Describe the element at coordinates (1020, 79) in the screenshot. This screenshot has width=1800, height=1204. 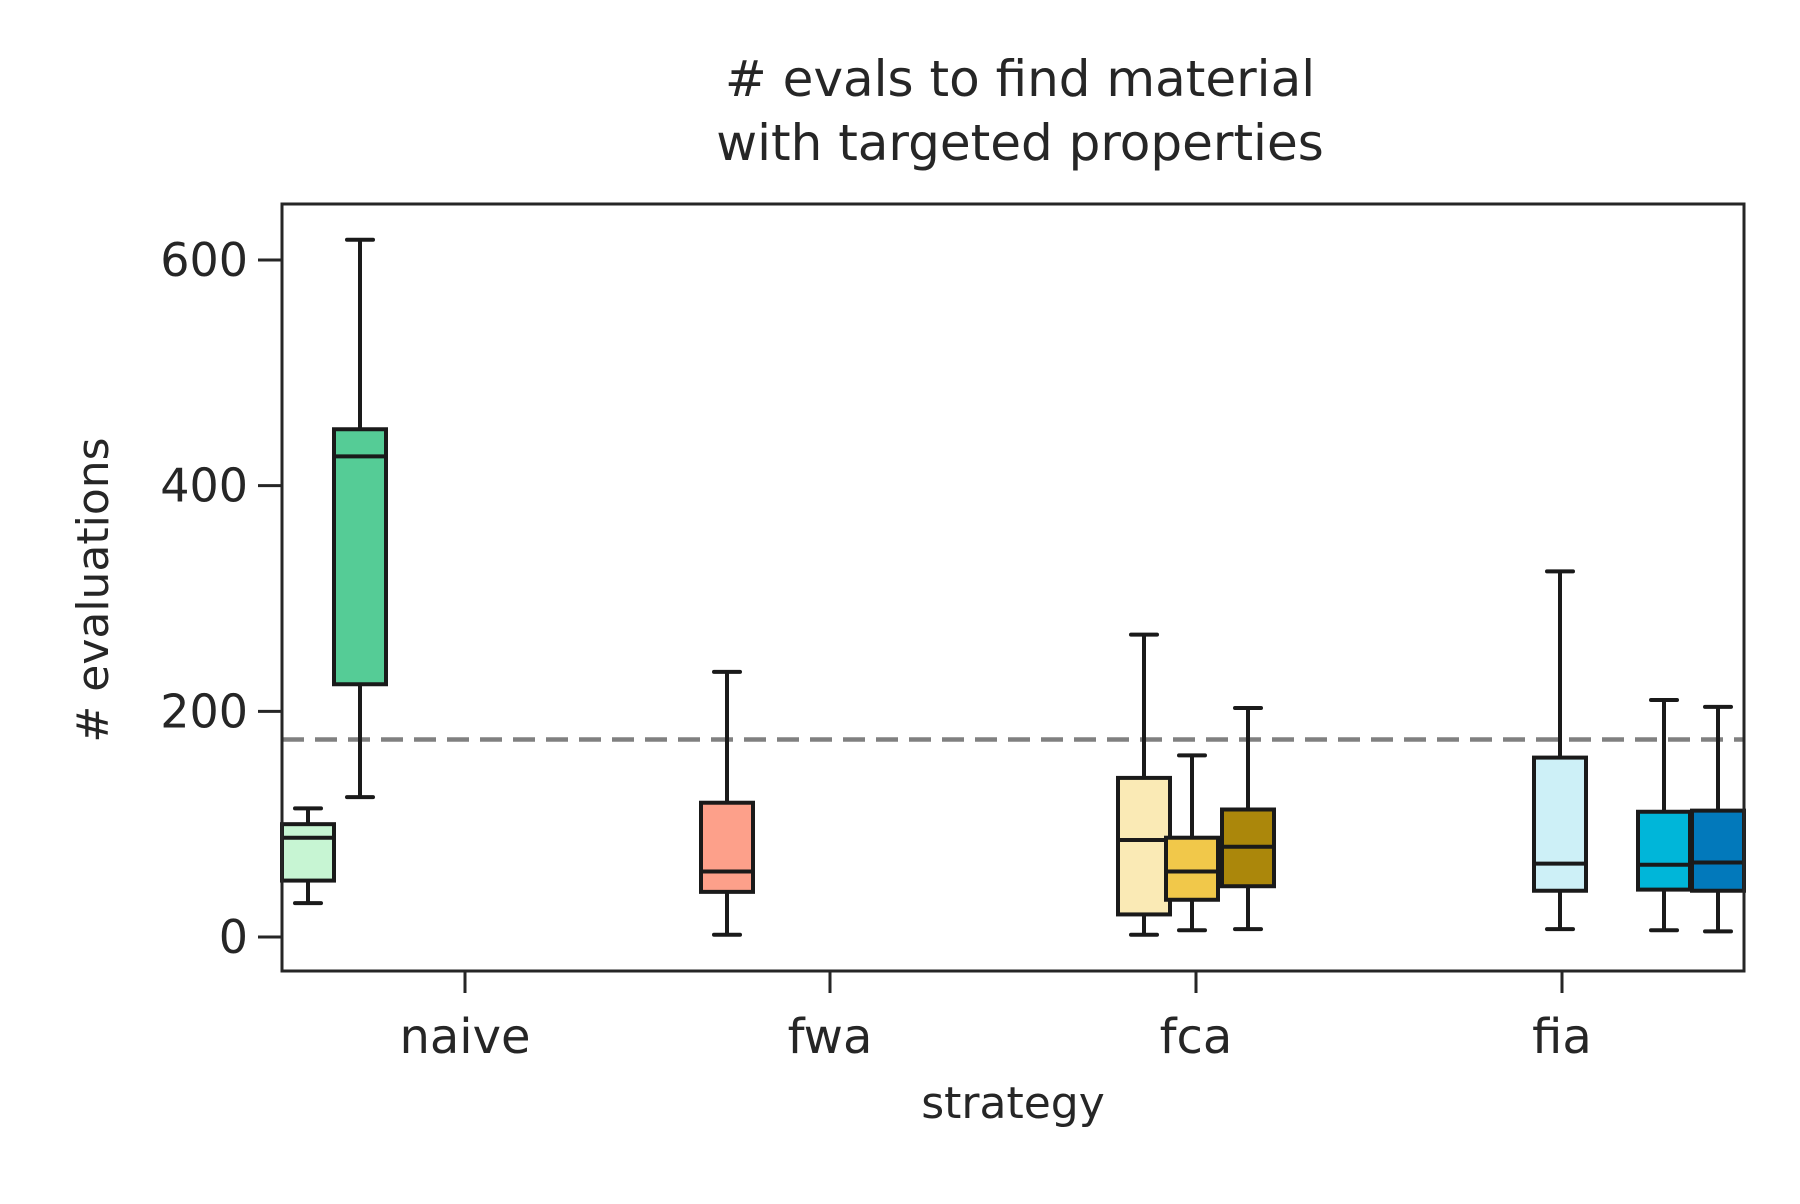
I see `chart-title-line-1: # evals to find material` at that location.